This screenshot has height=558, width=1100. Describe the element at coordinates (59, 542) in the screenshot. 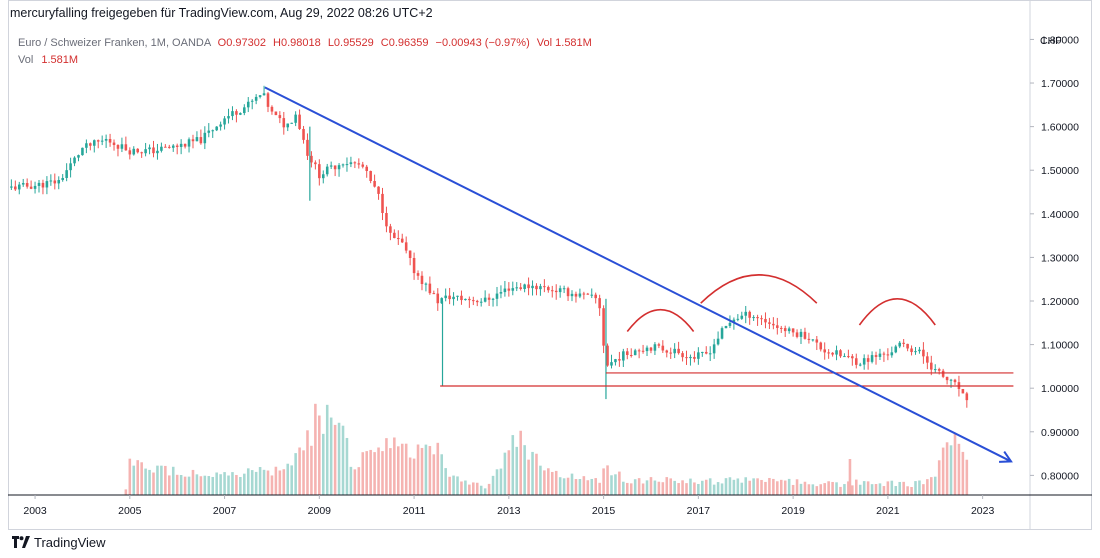

I see `footer: TradingView` at that location.